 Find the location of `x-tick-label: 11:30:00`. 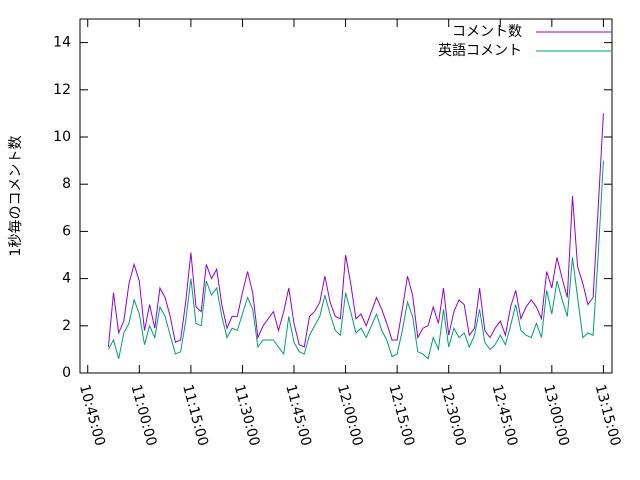

x-tick-label: 11:30:00 is located at coordinates (247, 415).